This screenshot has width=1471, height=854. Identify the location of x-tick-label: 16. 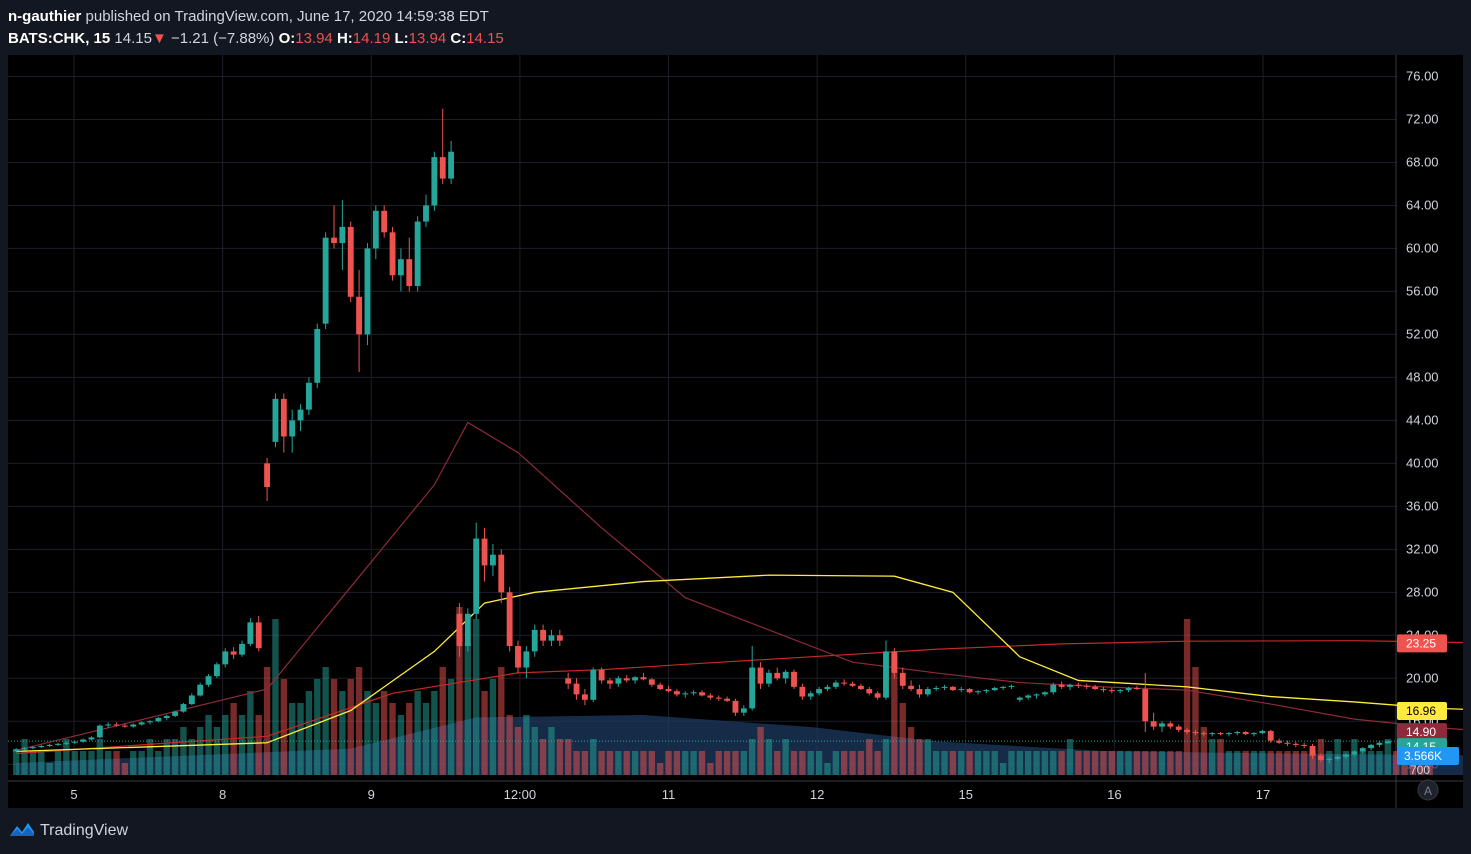
(1114, 794).